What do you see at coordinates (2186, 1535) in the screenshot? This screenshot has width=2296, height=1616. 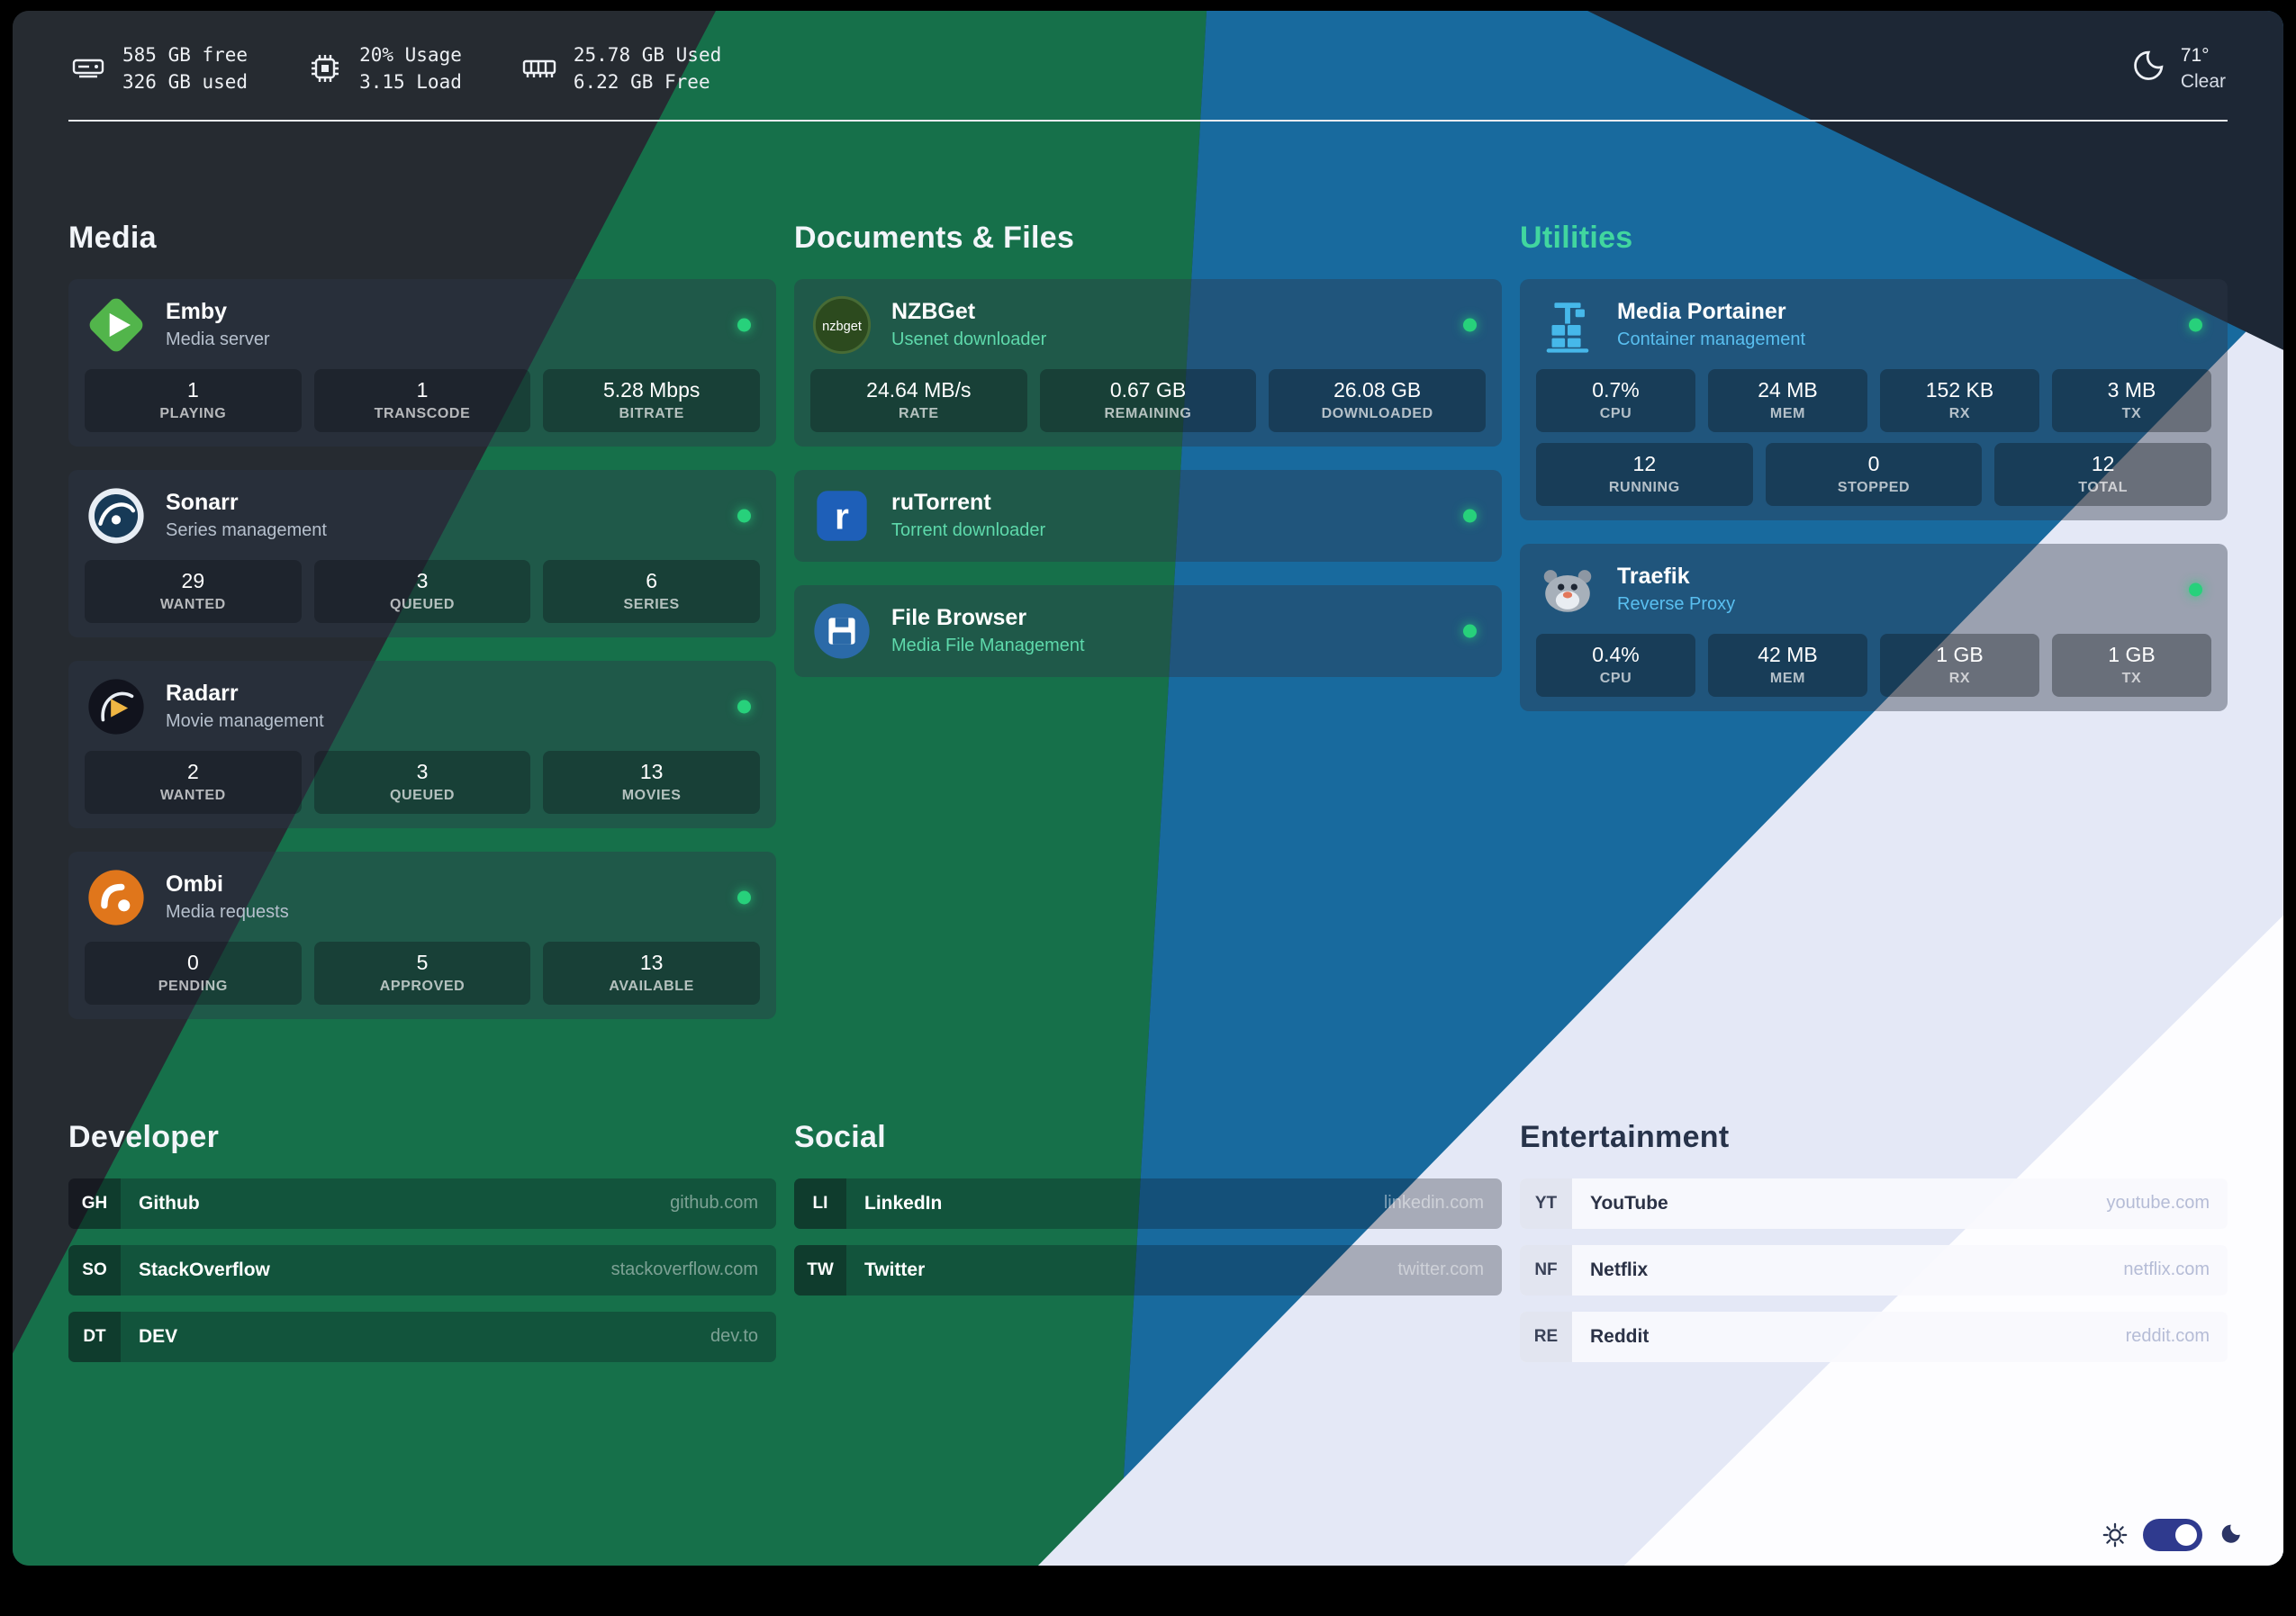 I see `theme-switch-knob` at bounding box center [2186, 1535].